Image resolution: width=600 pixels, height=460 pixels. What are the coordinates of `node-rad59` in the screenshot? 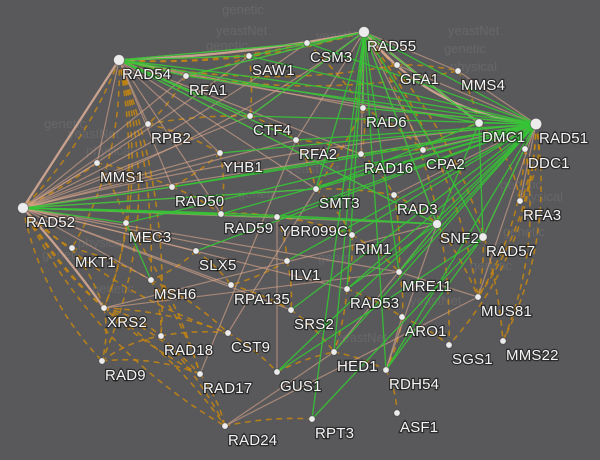 It's located at (221, 214).